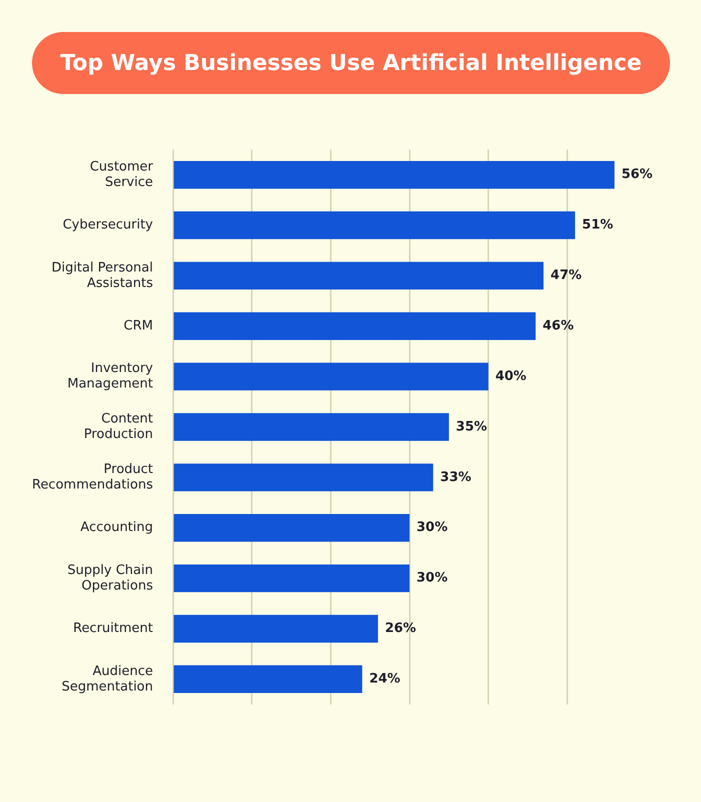  I want to click on y-tick-label: Supply Chain Operations, so click(110, 578).